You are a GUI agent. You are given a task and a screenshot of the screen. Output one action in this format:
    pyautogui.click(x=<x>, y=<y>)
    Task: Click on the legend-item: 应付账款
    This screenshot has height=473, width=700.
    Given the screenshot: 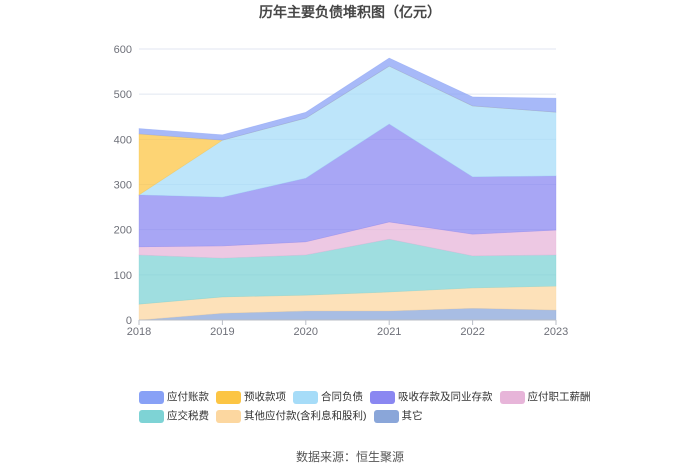 What is the action you would take?
    pyautogui.click(x=174, y=397)
    